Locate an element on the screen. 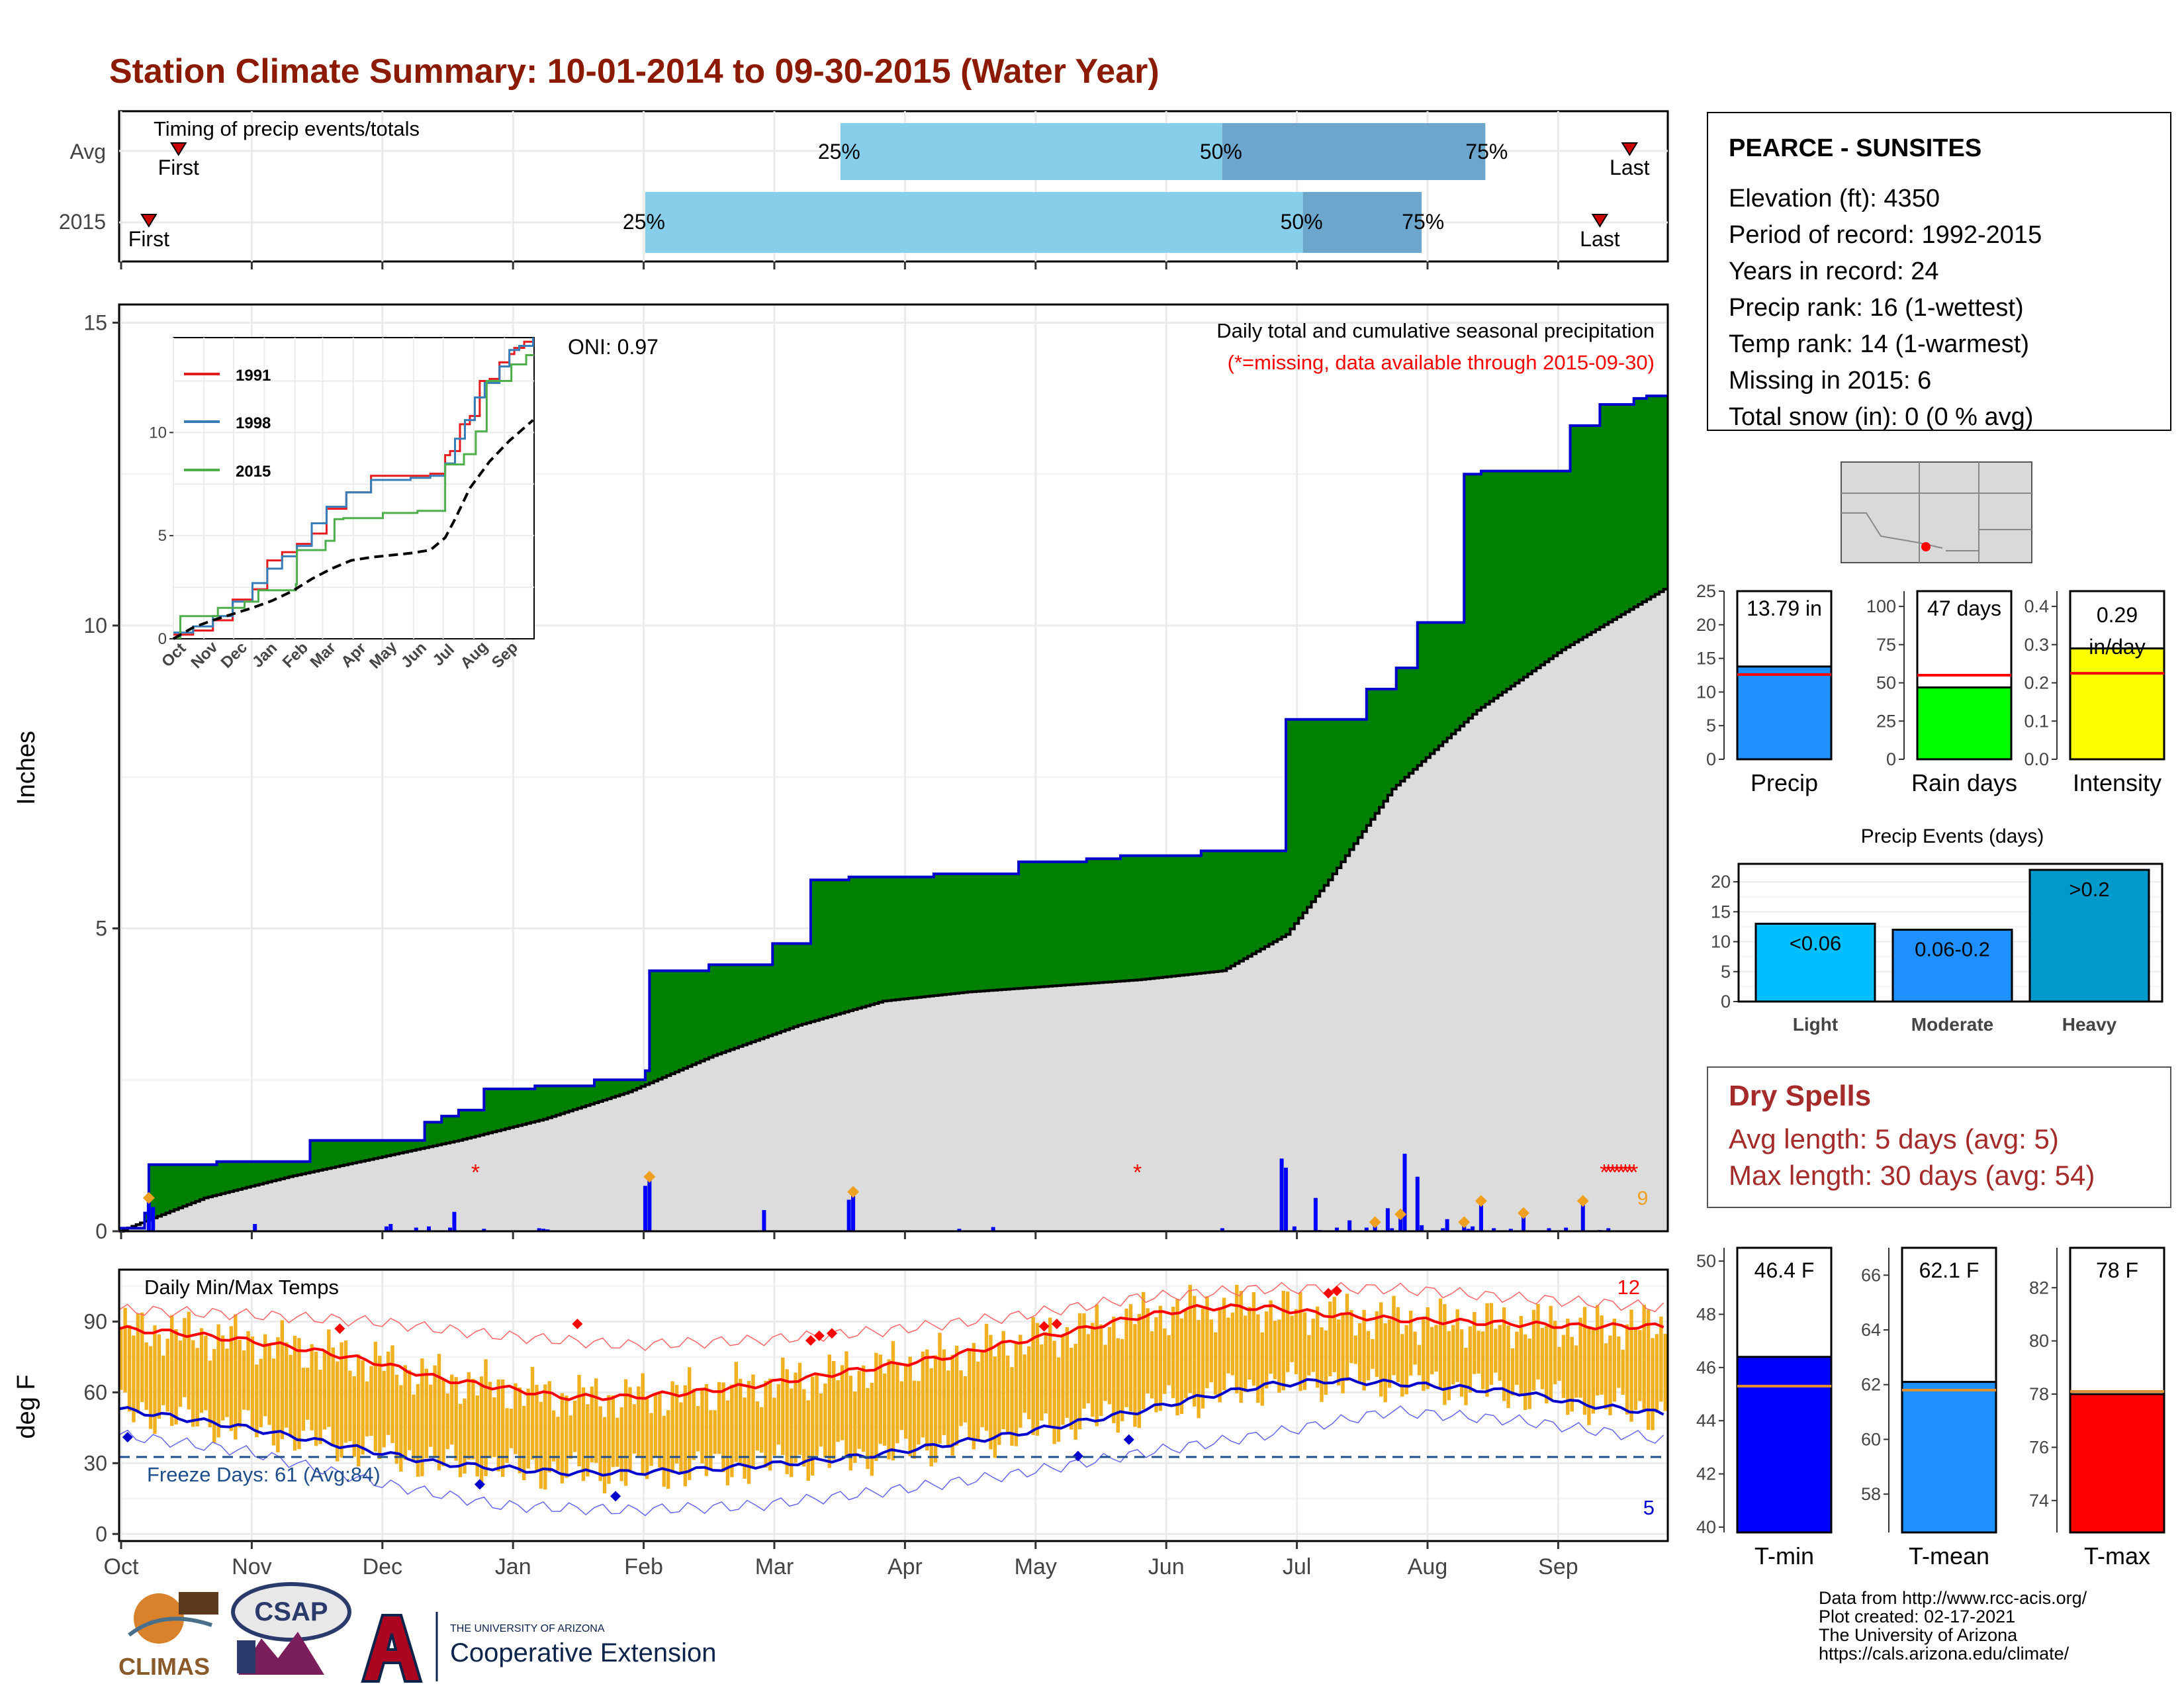 This screenshot has width=2184, height=1688. temp-reference-lines is located at coordinates (891, 1399).